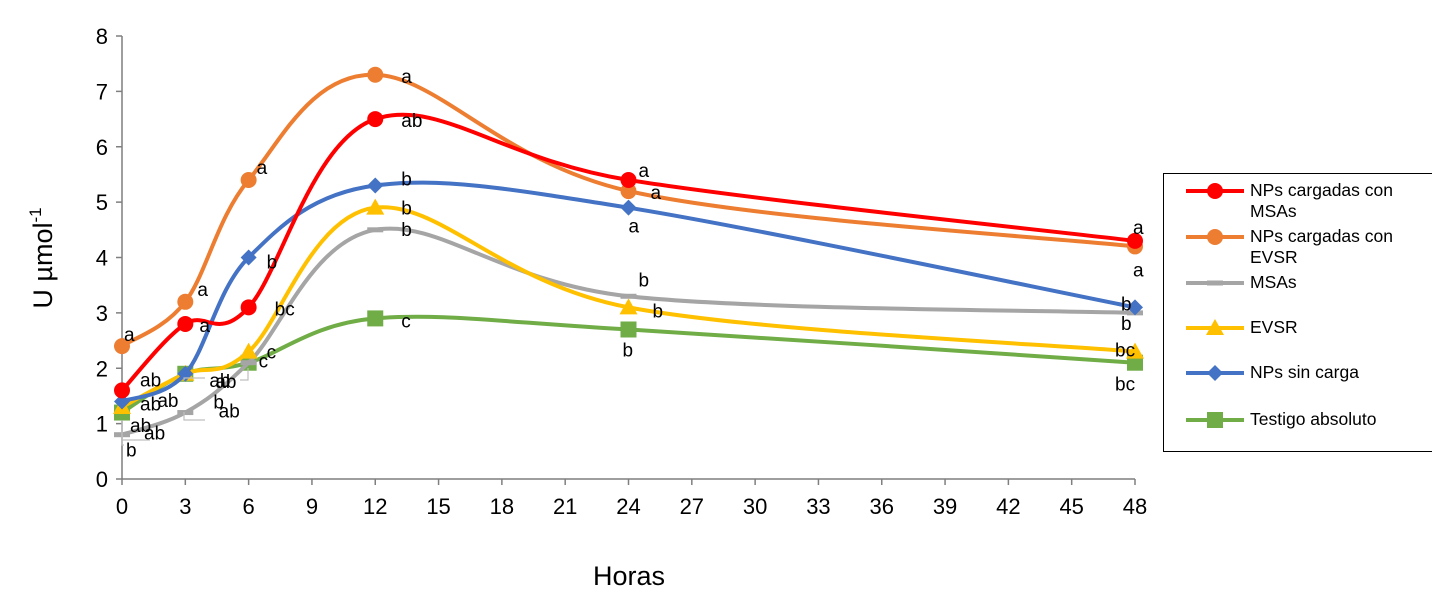  I want to click on y-tick-label: 8, so click(102, 36).